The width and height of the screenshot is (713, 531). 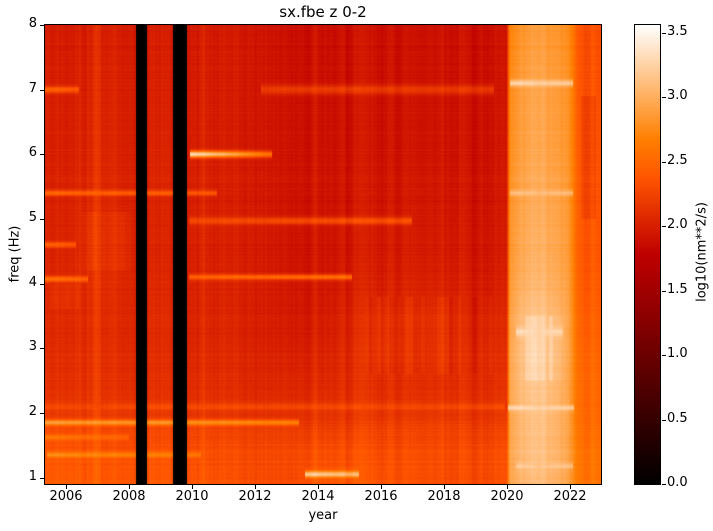 I want to click on y-tick-label: 2, so click(x=32, y=411).